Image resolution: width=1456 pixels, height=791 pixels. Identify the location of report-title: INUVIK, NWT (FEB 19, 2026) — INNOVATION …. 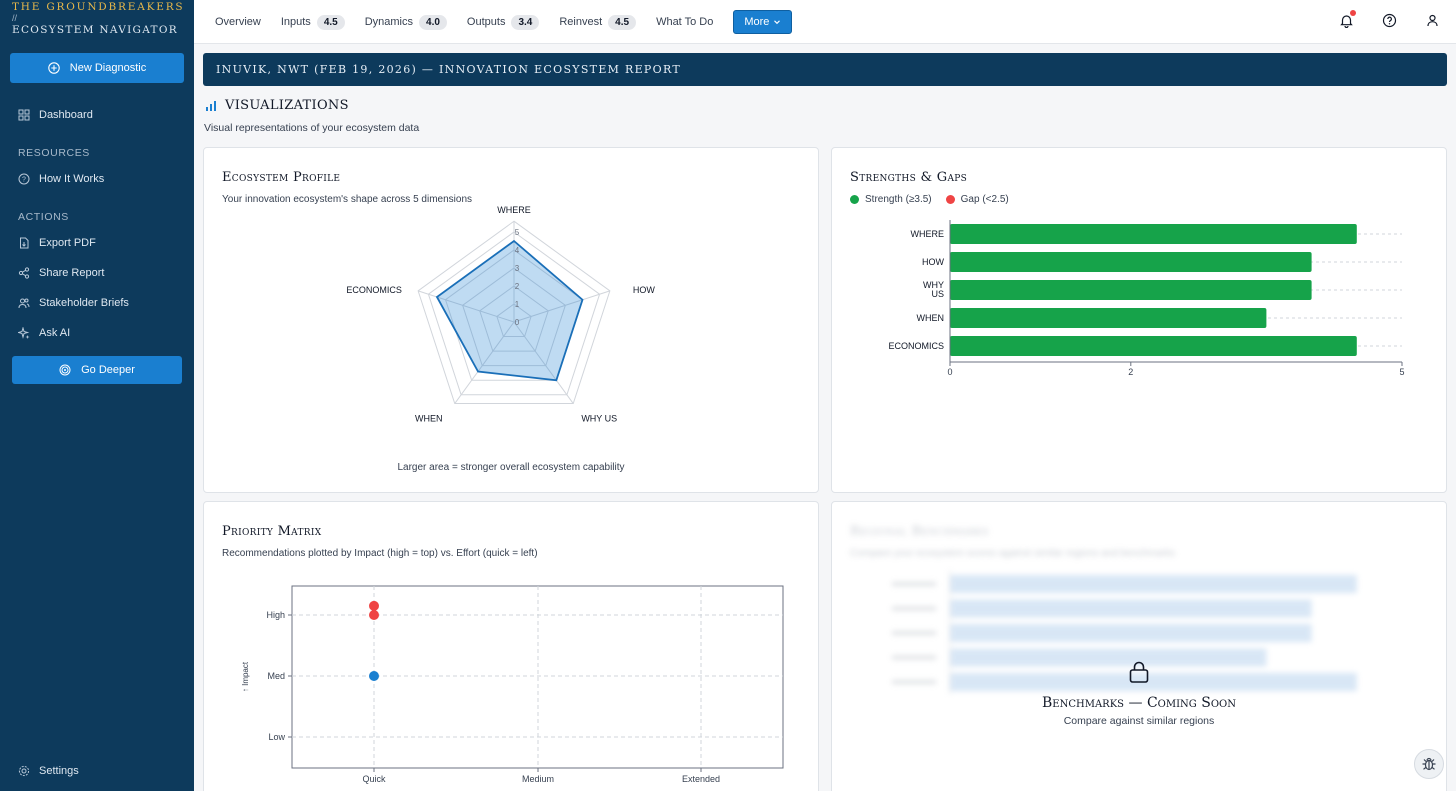
(448, 69).